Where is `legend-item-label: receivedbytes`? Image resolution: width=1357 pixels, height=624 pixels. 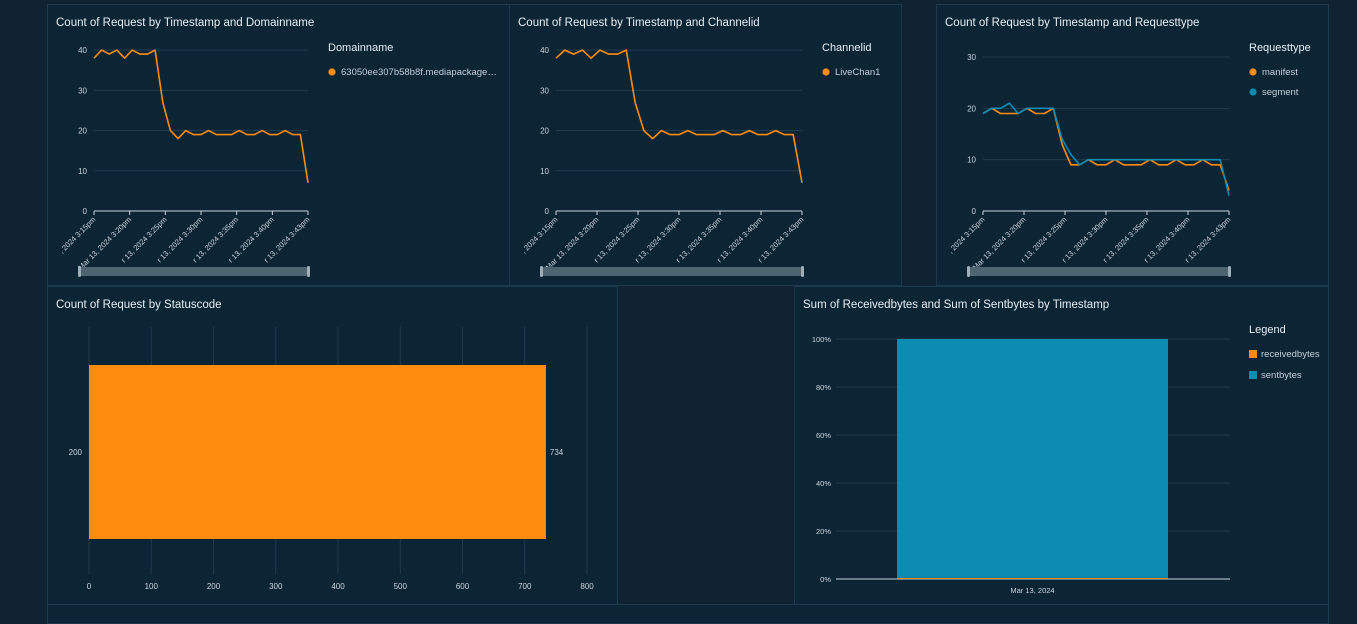 legend-item-label: receivedbytes is located at coordinates (1290, 354).